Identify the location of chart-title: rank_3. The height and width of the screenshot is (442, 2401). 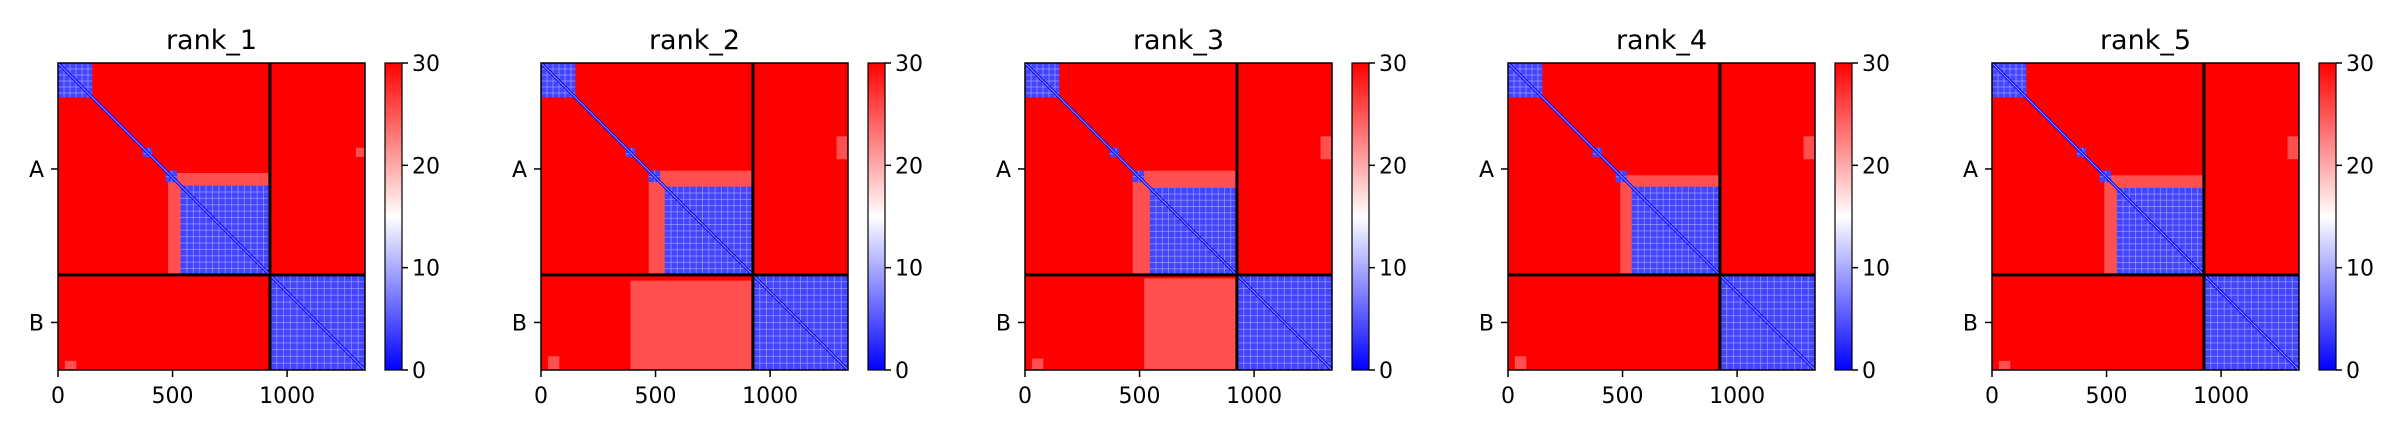
(1178, 40).